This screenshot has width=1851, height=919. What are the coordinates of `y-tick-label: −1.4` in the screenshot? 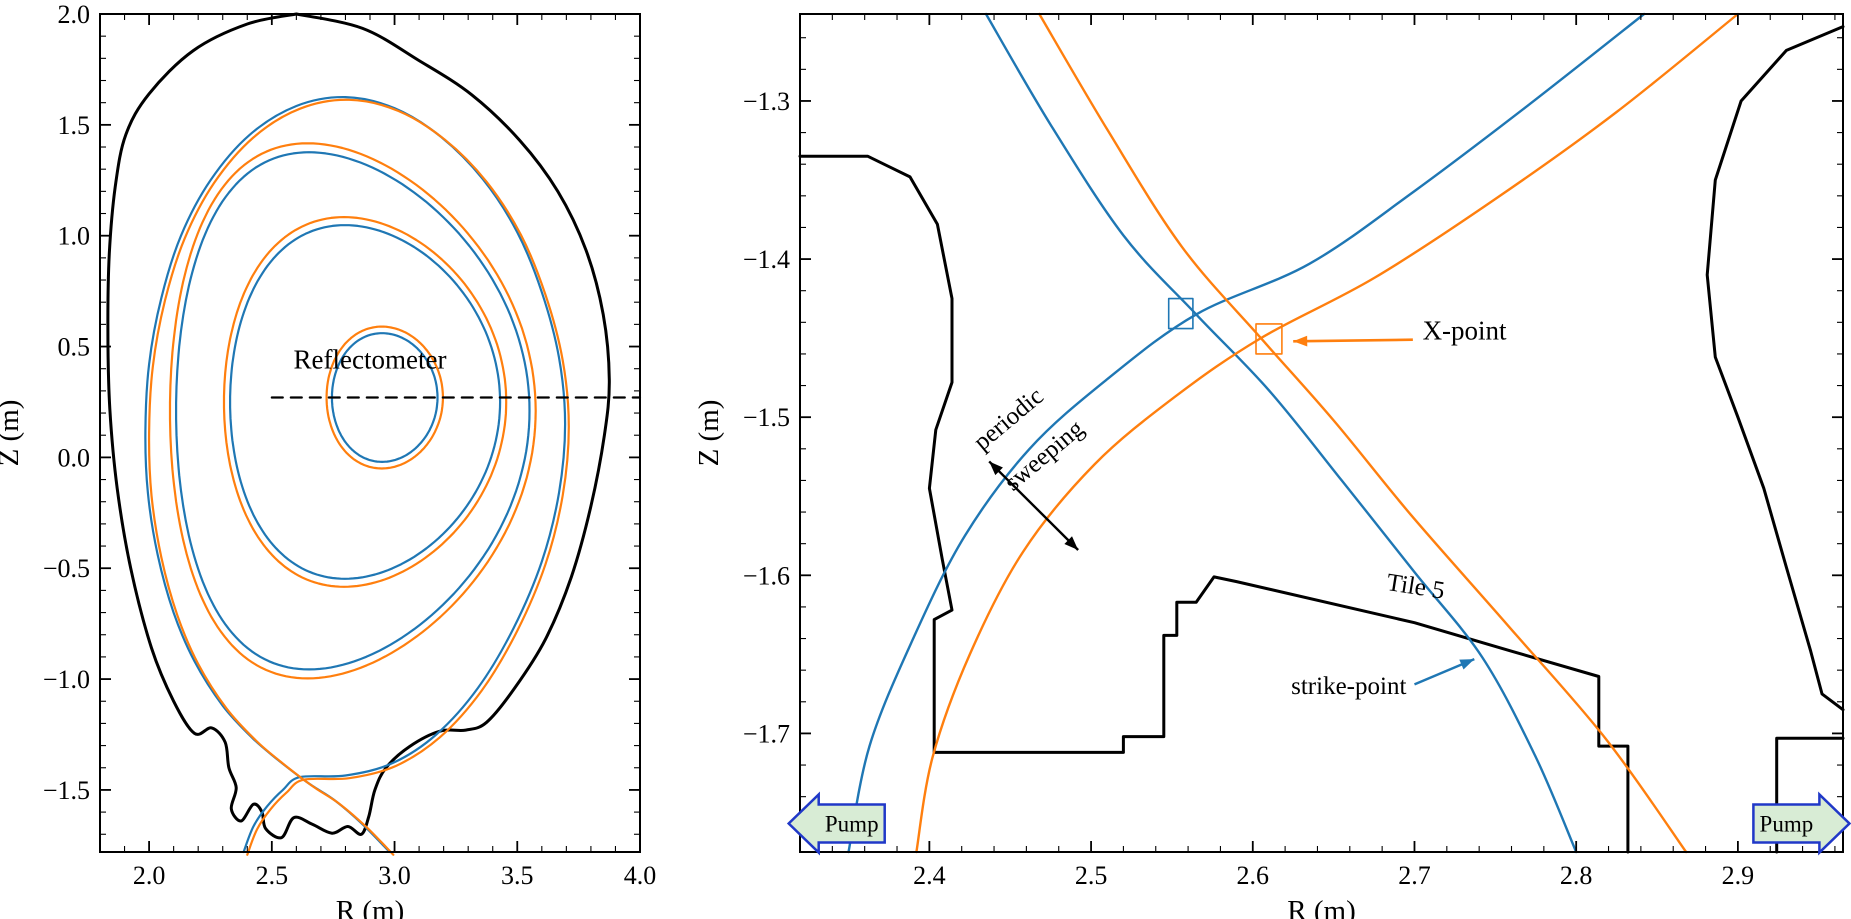 It's located at (766, 259).